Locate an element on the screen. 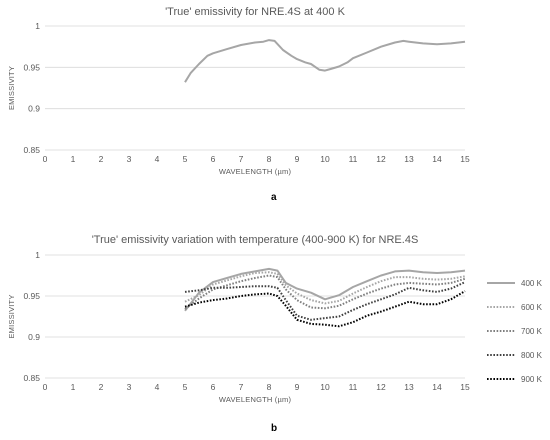  legend-label: 400 K is located at coordinates (532, 283).